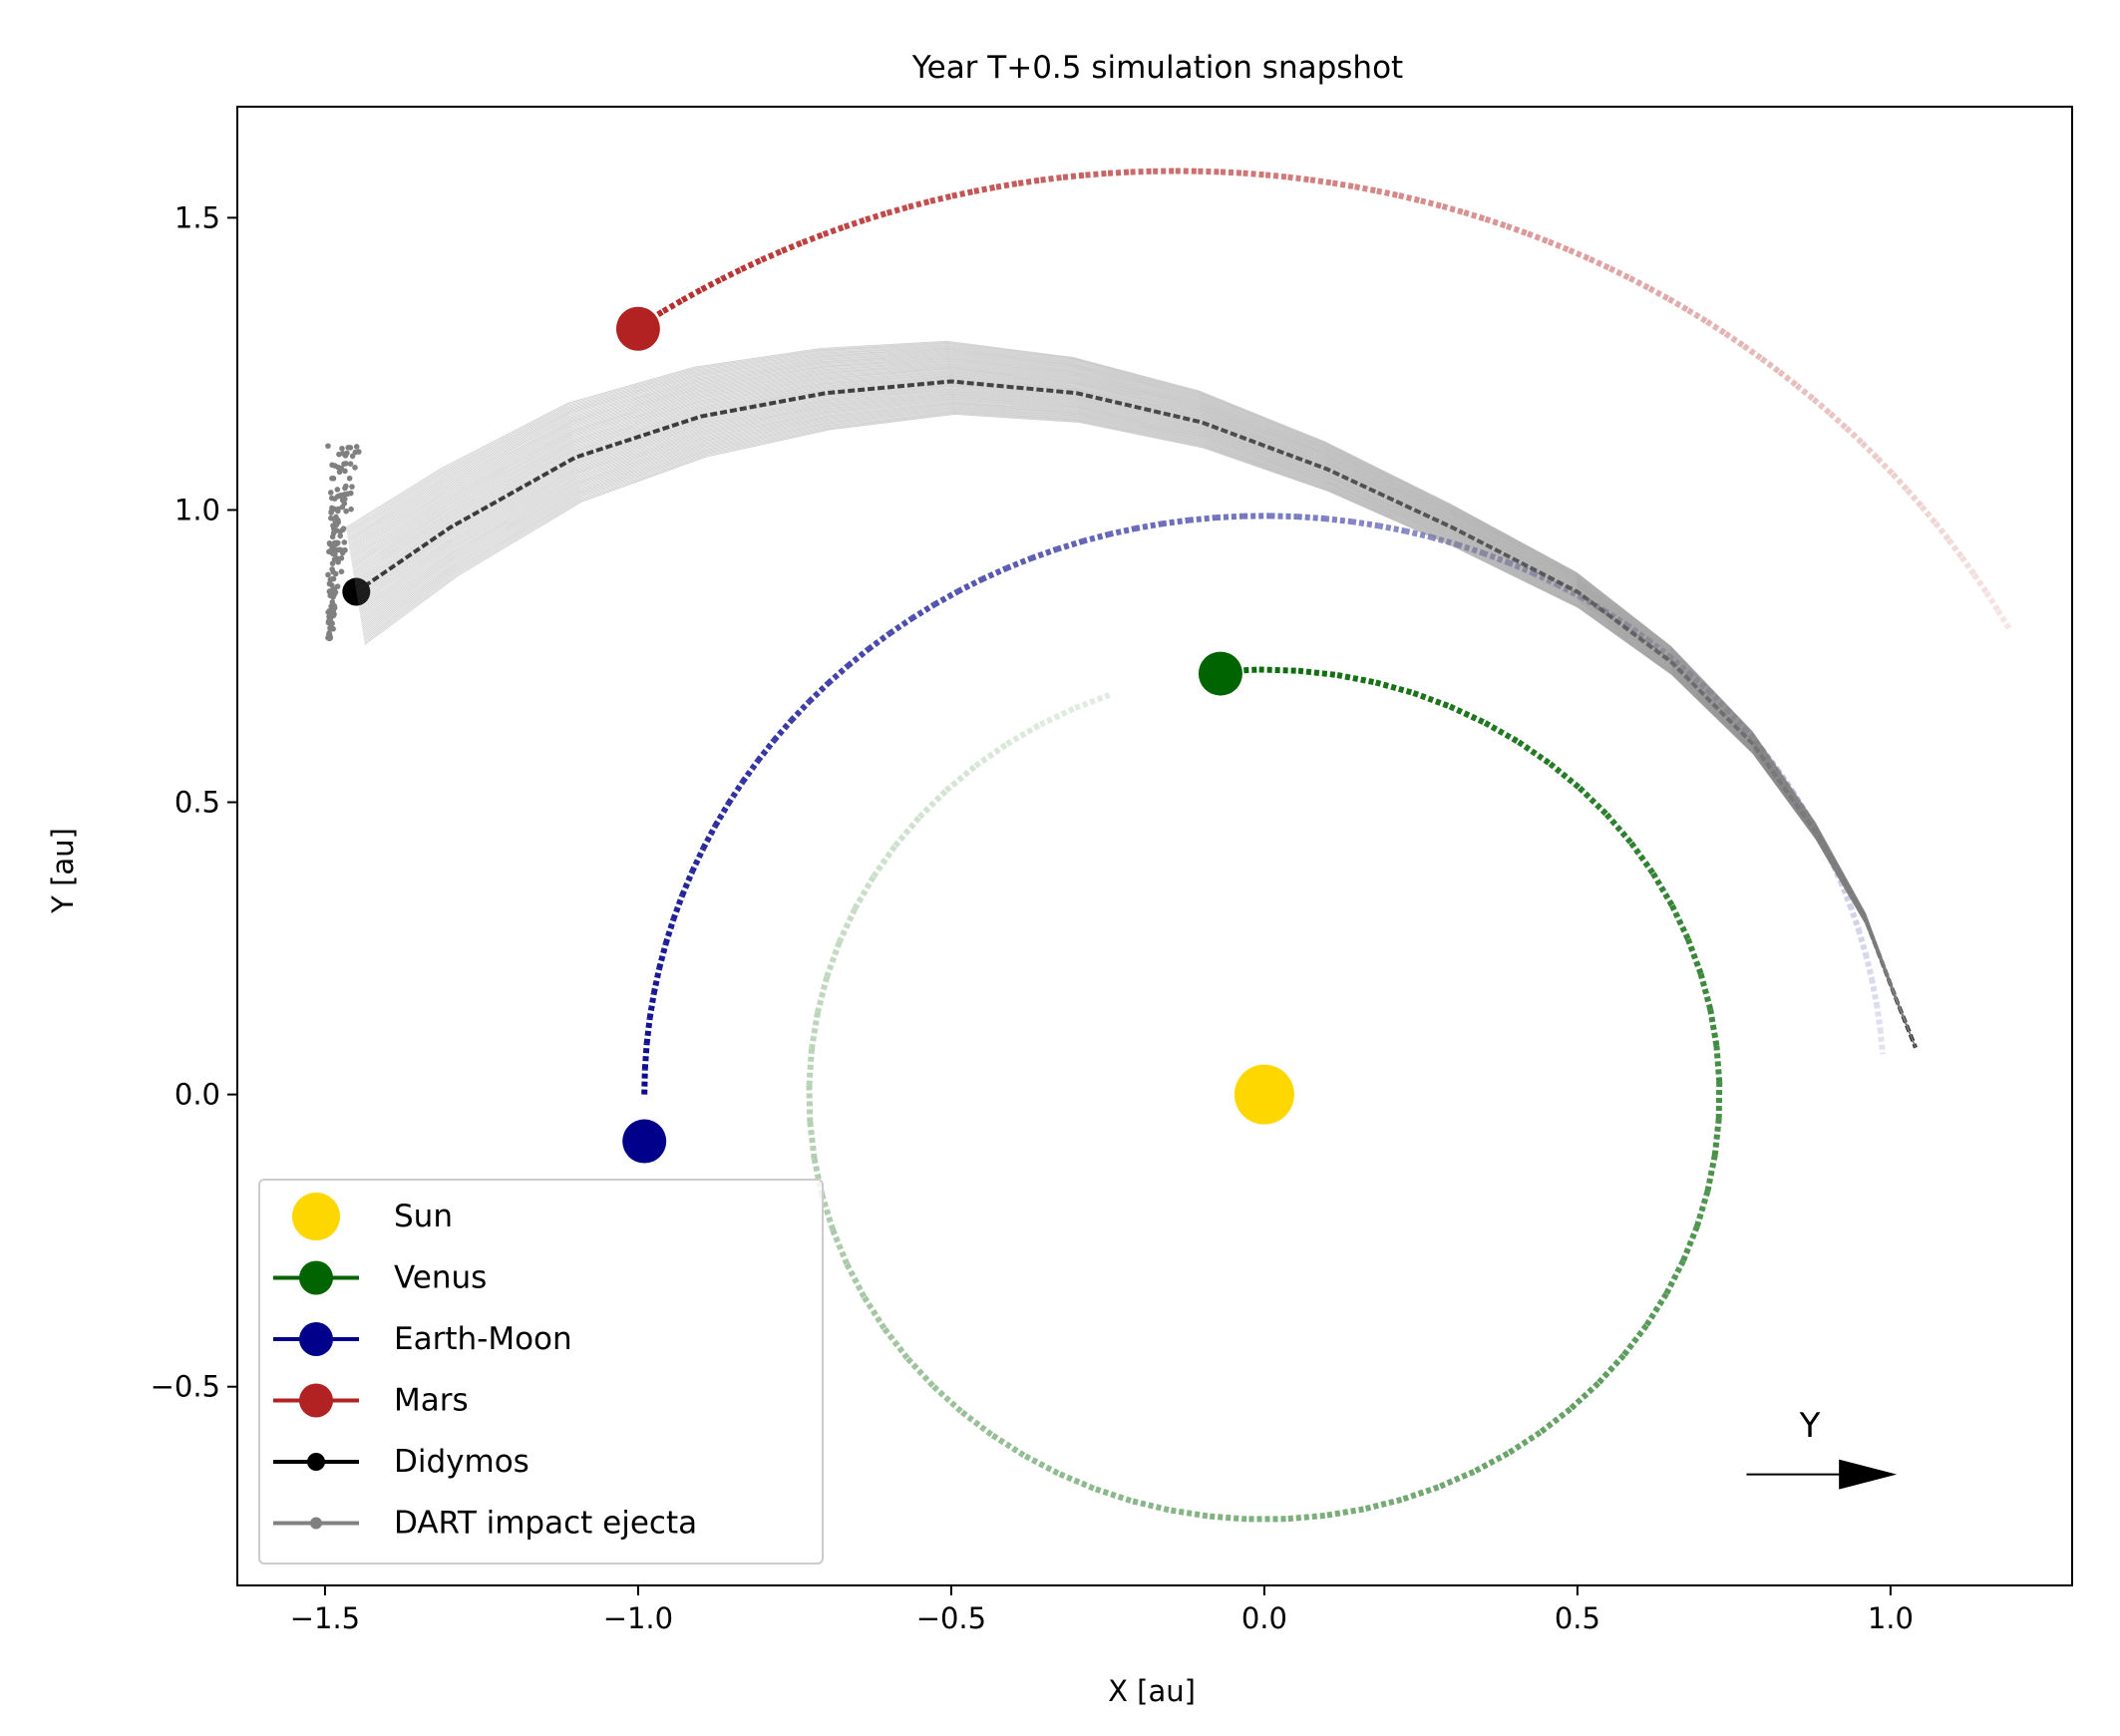  I want to click on legend-label: Earth-Moon, so click(483, 1339).